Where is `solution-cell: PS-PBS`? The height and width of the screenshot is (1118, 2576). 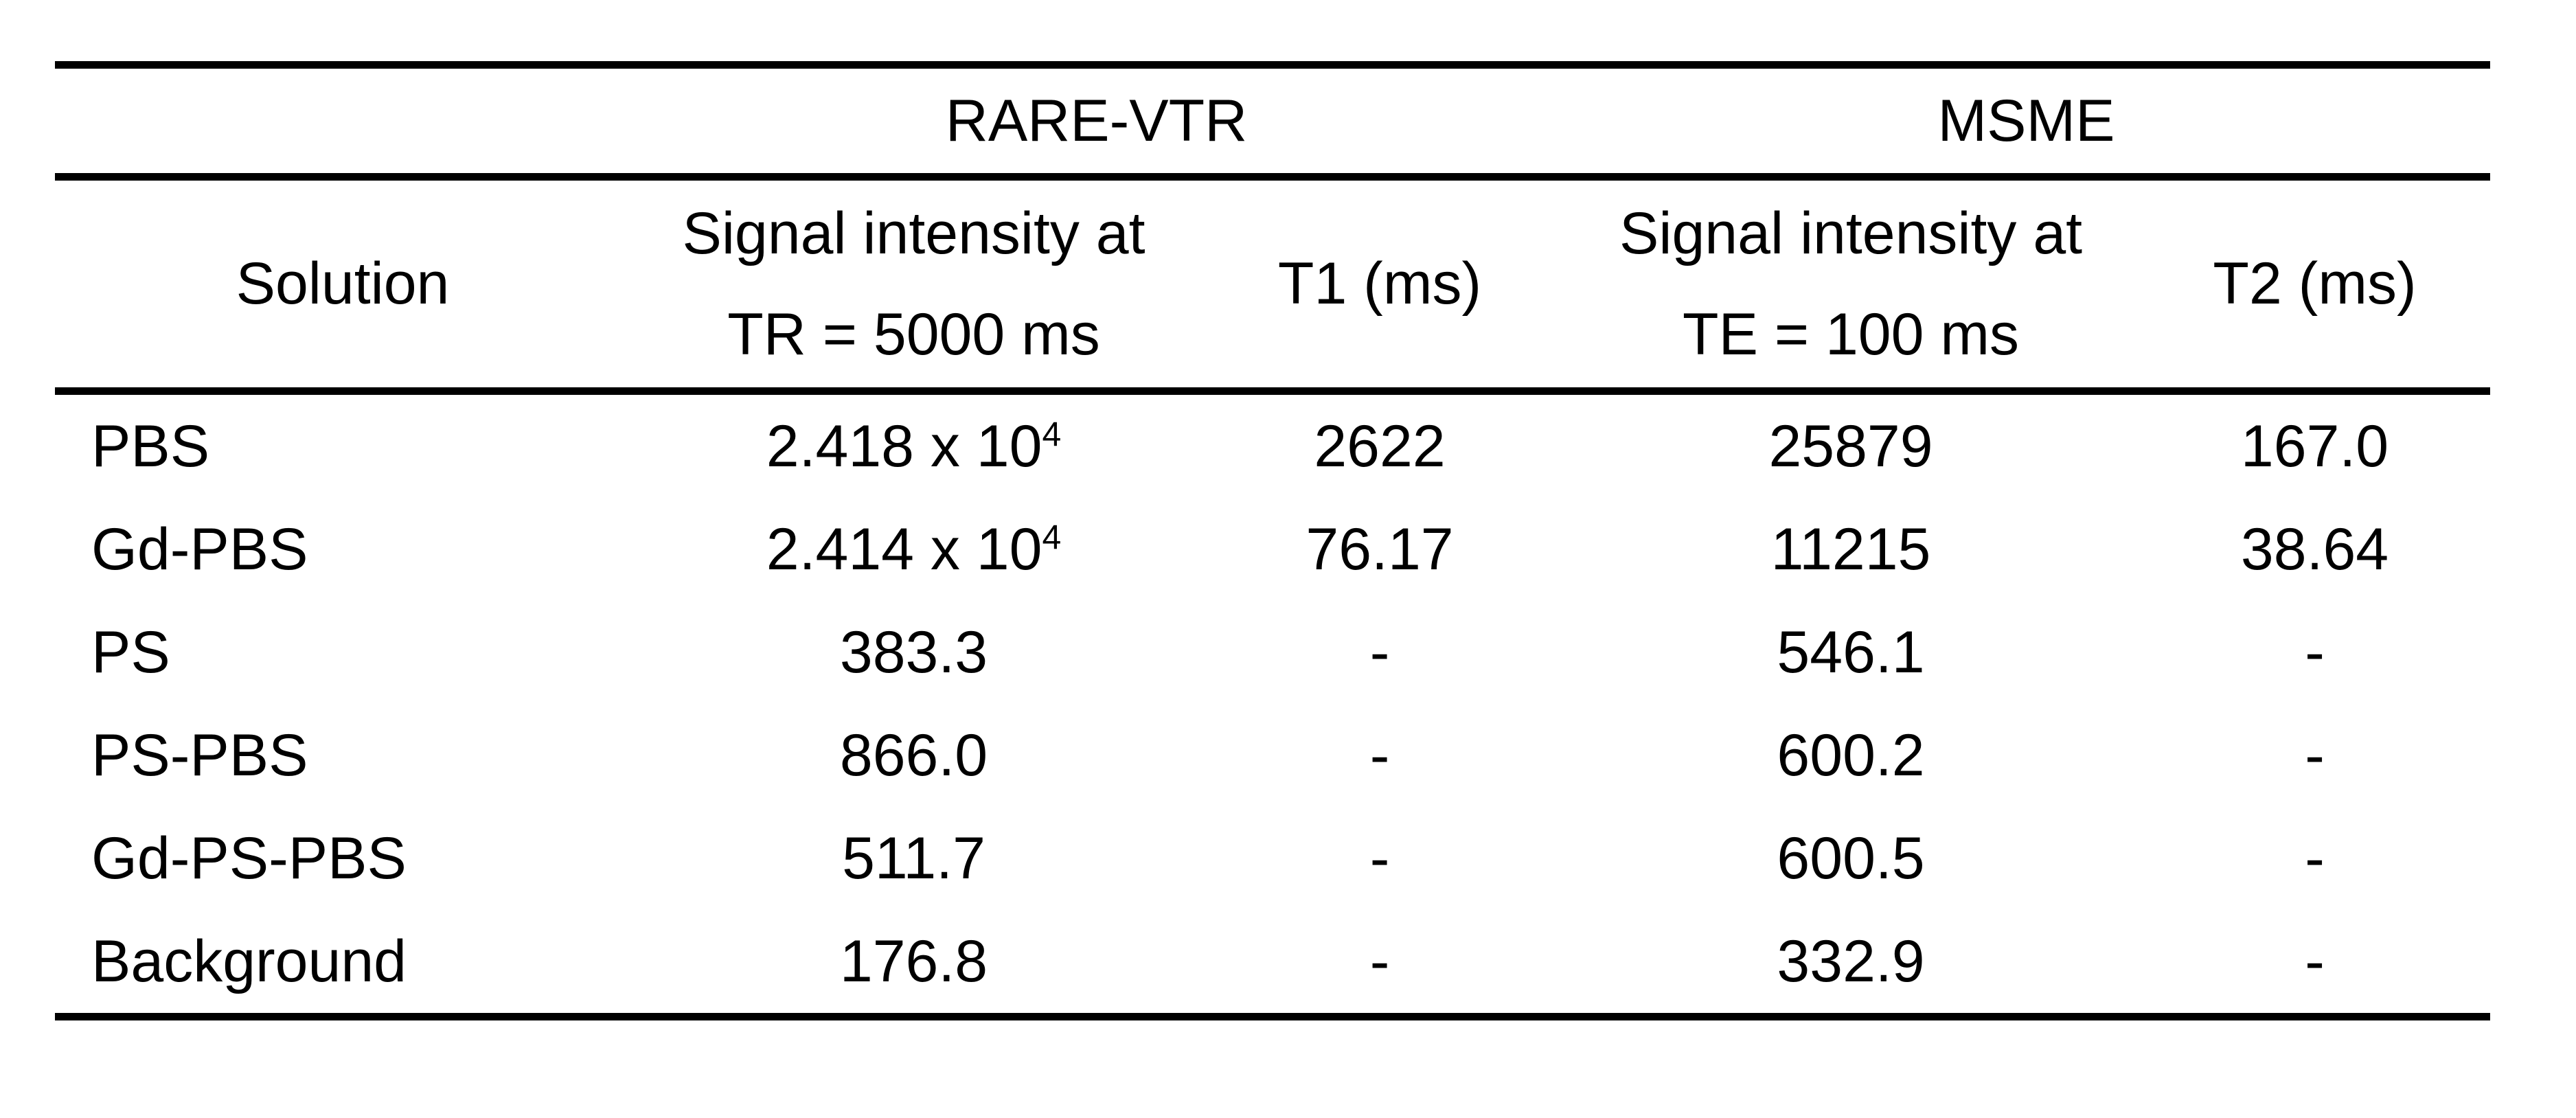 solution-cell: PS-PBS is located at coordinates (199, 755).